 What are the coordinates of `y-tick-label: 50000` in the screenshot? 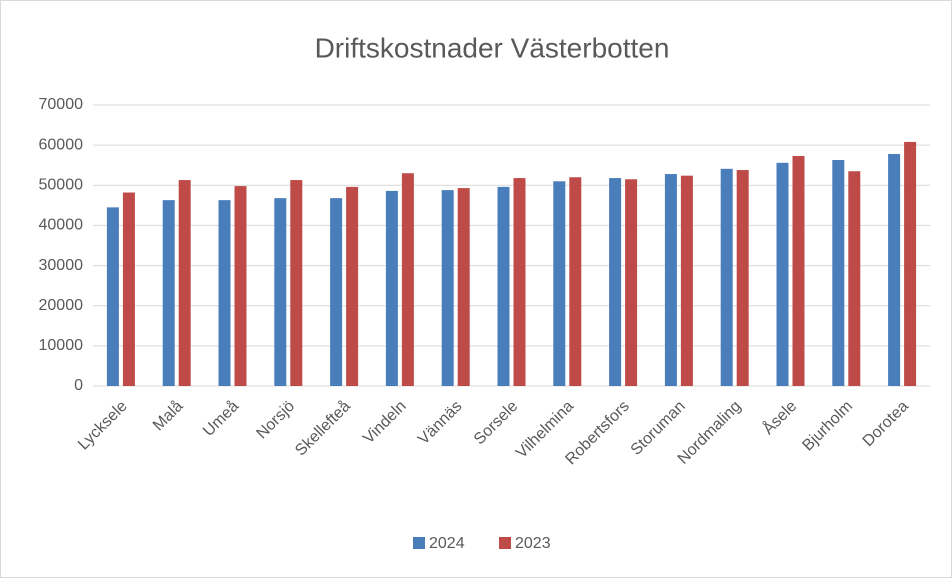 It's located at (61, 185).